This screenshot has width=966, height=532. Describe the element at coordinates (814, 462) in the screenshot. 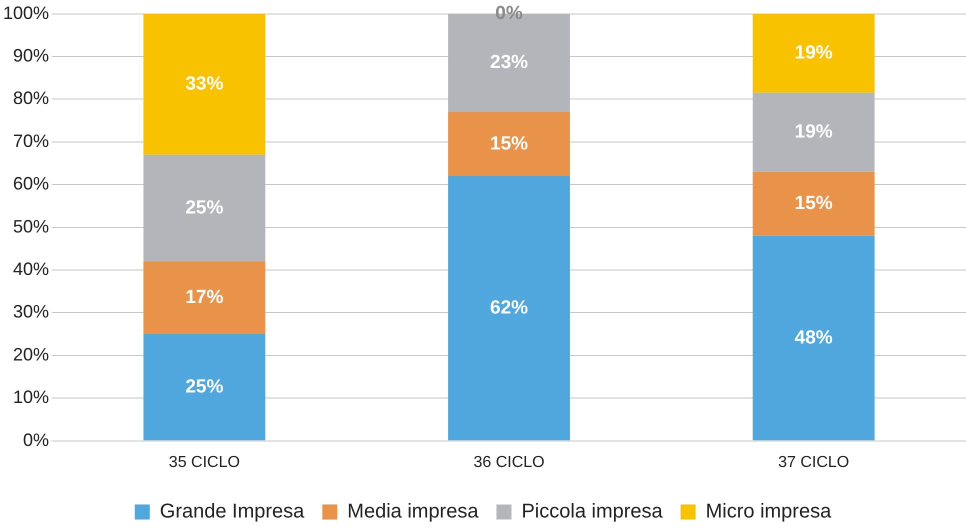

I see `x-tick-label: 37 CICLO` at that location.